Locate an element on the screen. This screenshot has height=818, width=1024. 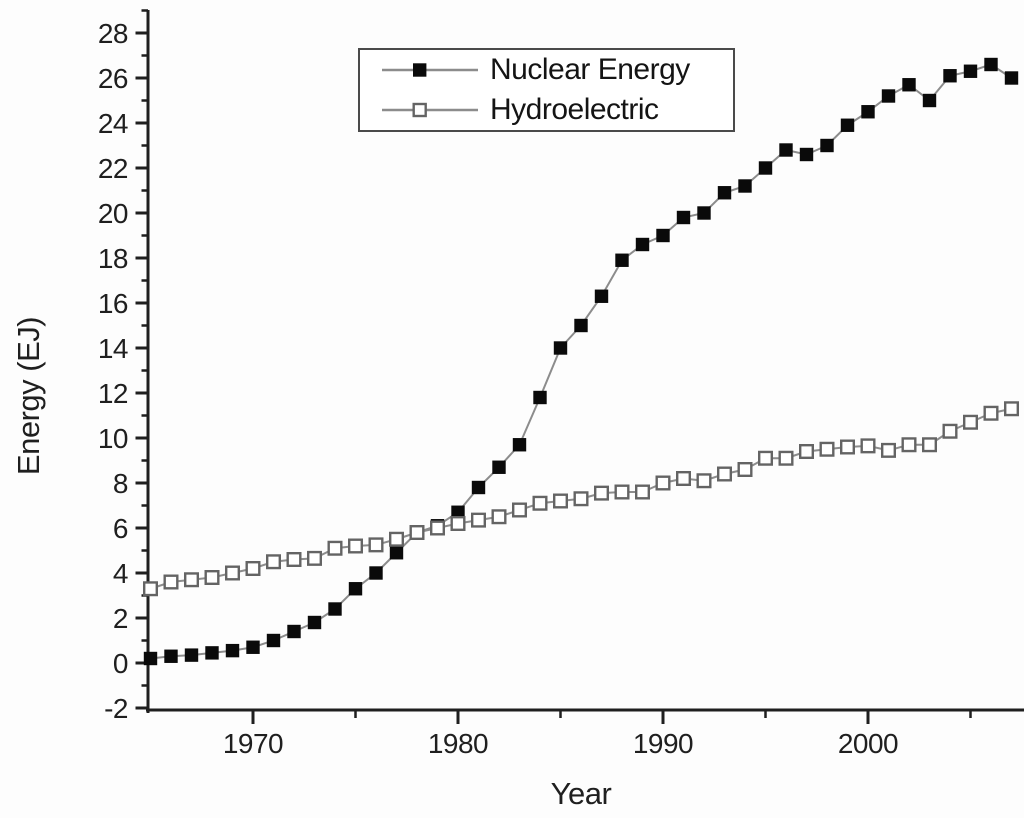
y-tick-label: 14 is located at coordinates (113, 348).